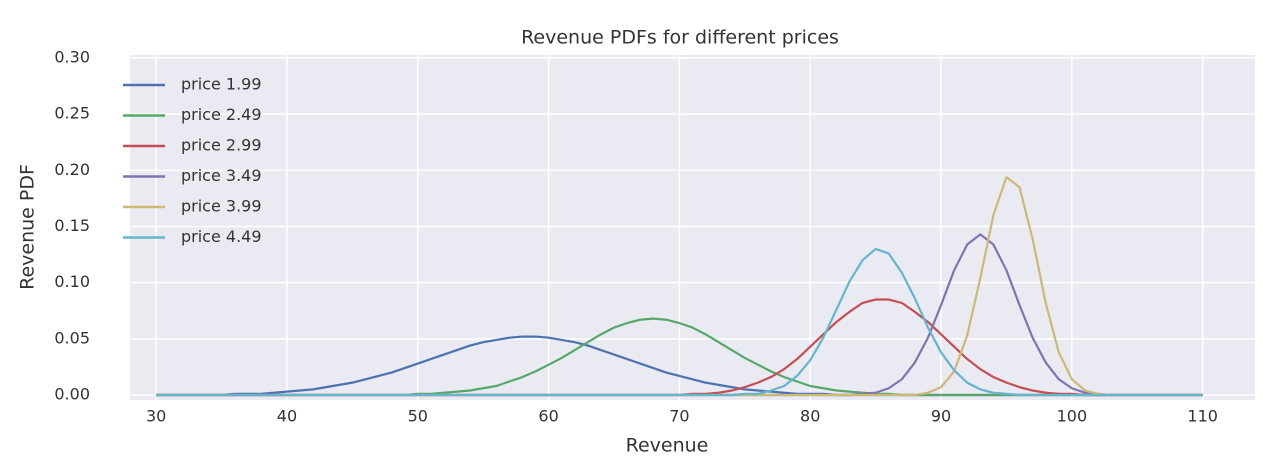  I want to click on y-tick-label: 0.25, so click(72, 113).